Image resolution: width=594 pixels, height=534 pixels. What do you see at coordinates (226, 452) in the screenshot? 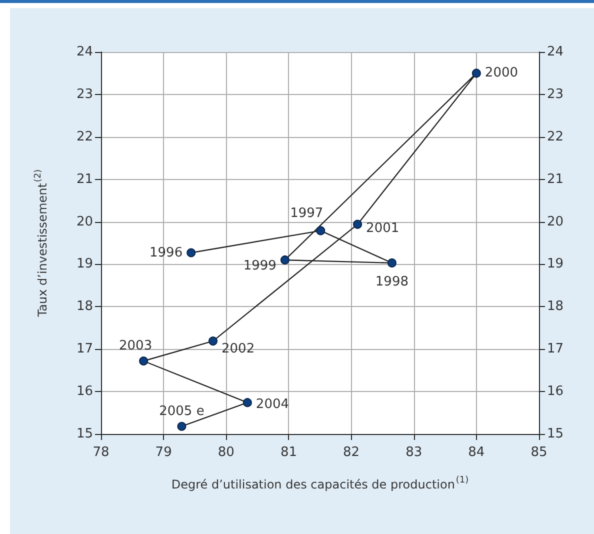
I see `x-tick-label: 80` at bounding box center [226, 452].